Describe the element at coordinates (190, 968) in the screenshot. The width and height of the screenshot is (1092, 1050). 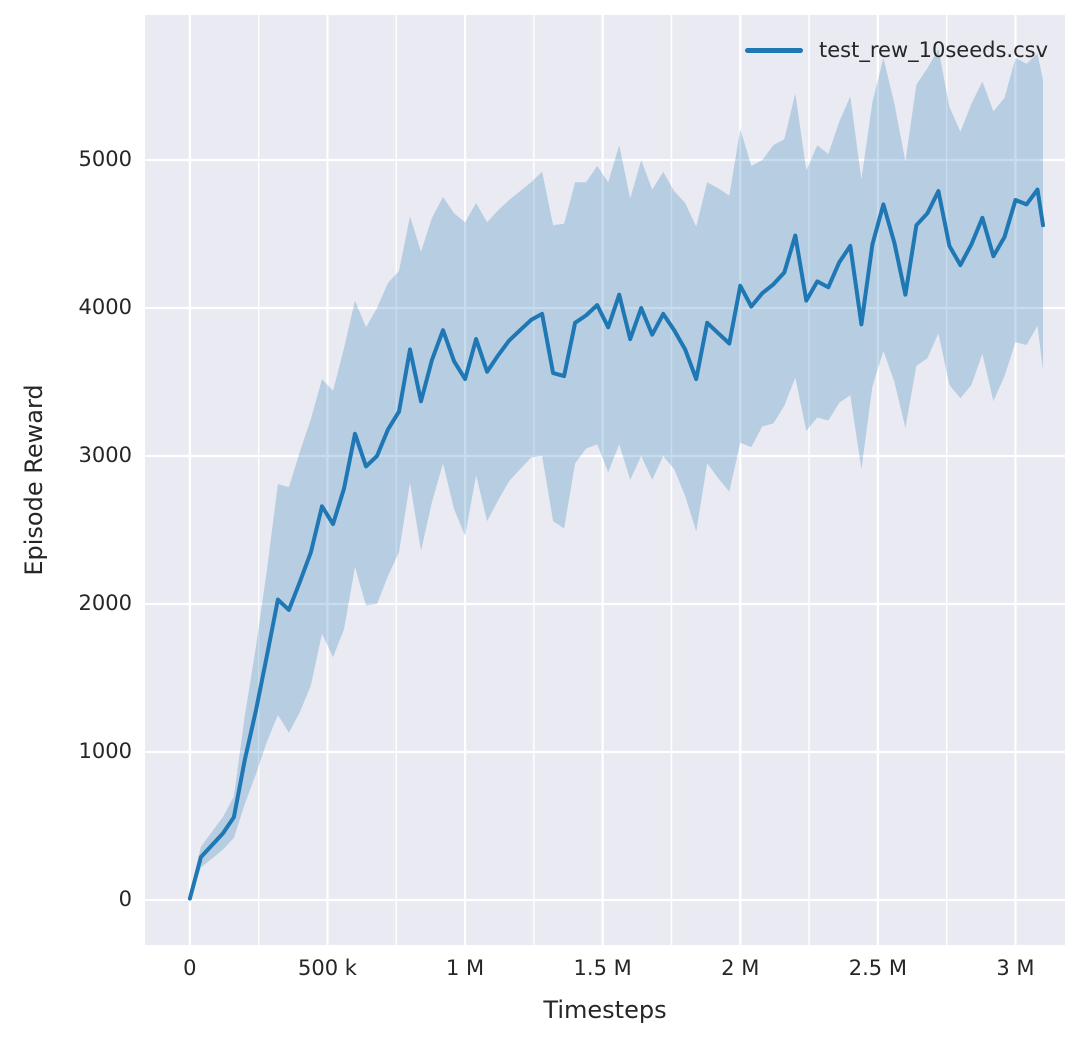
I see `x-tick-label: 0` at that location.